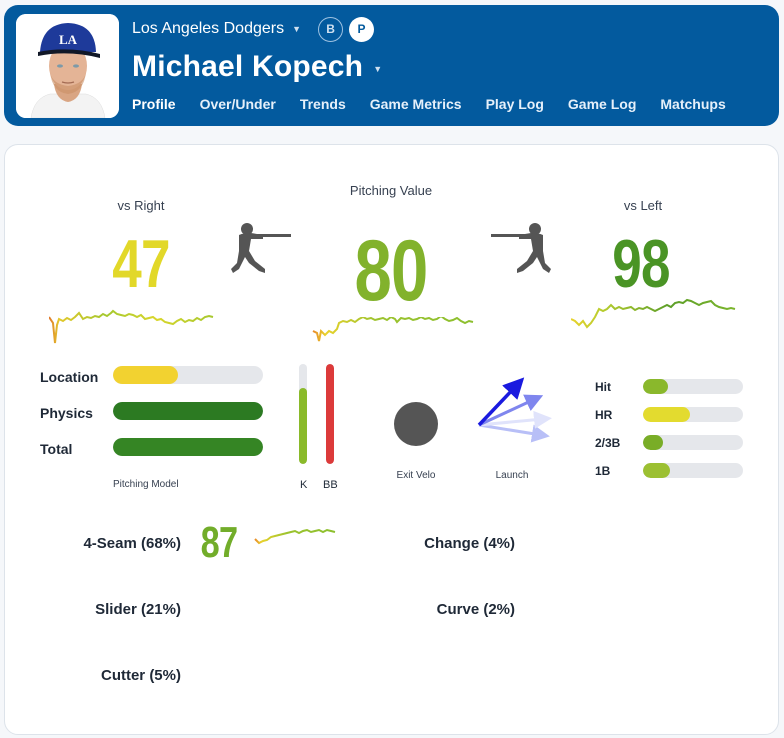 This screenshot has height=738, width=784. Describe the element at coordinates (261, 248) in the screenshot. I see `right-handed-batter-icon` at that location.